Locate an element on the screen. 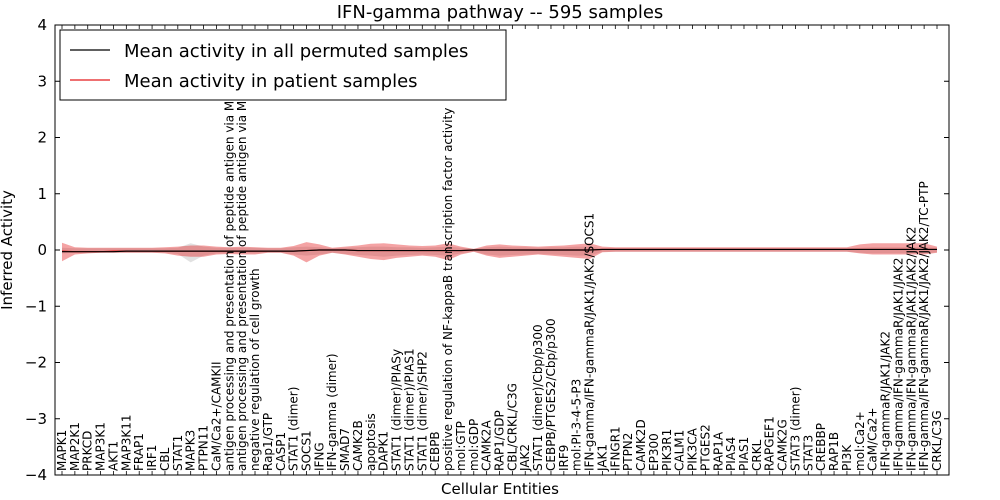 This screenshot has width=1000, height=500. category-label: CEBPB/PTGES2/Cbp/p300 is located at coordinates (551, 394).